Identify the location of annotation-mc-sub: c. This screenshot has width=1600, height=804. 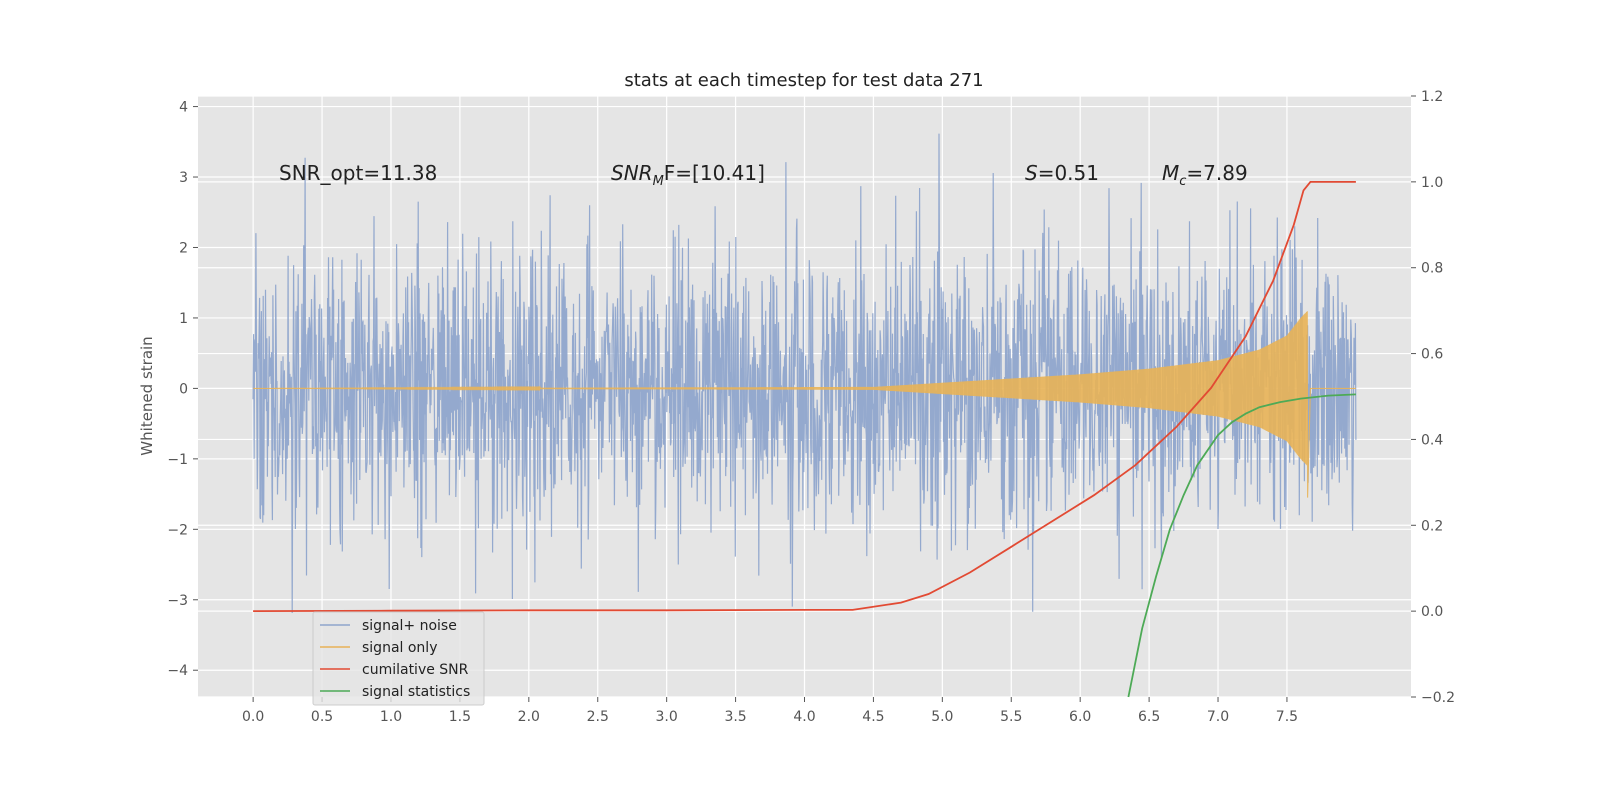
(1182, 181).